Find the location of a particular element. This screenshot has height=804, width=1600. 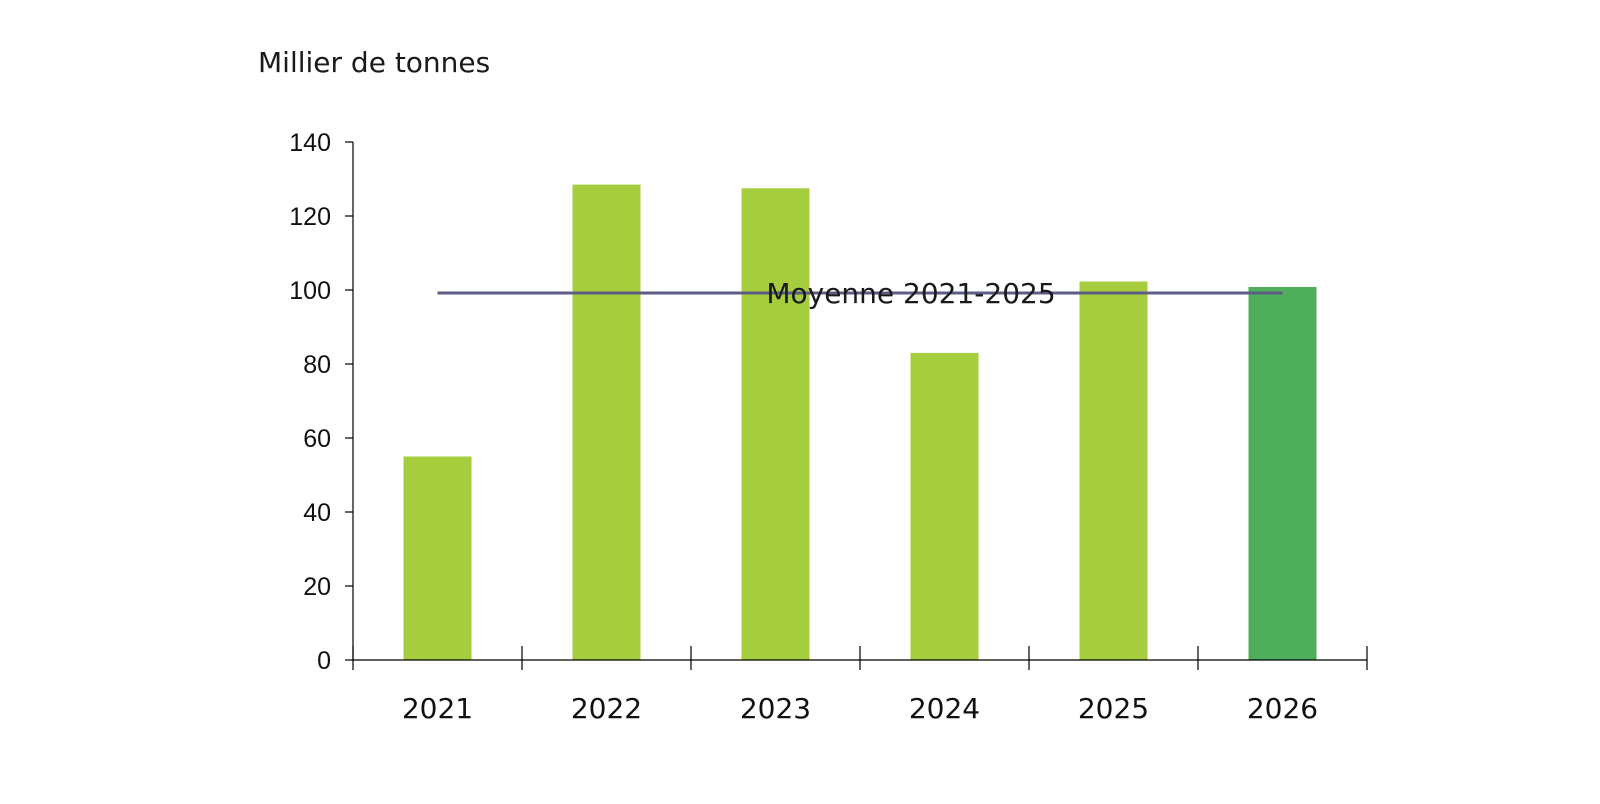

bar-2023 is located at coordinates (775, 424).